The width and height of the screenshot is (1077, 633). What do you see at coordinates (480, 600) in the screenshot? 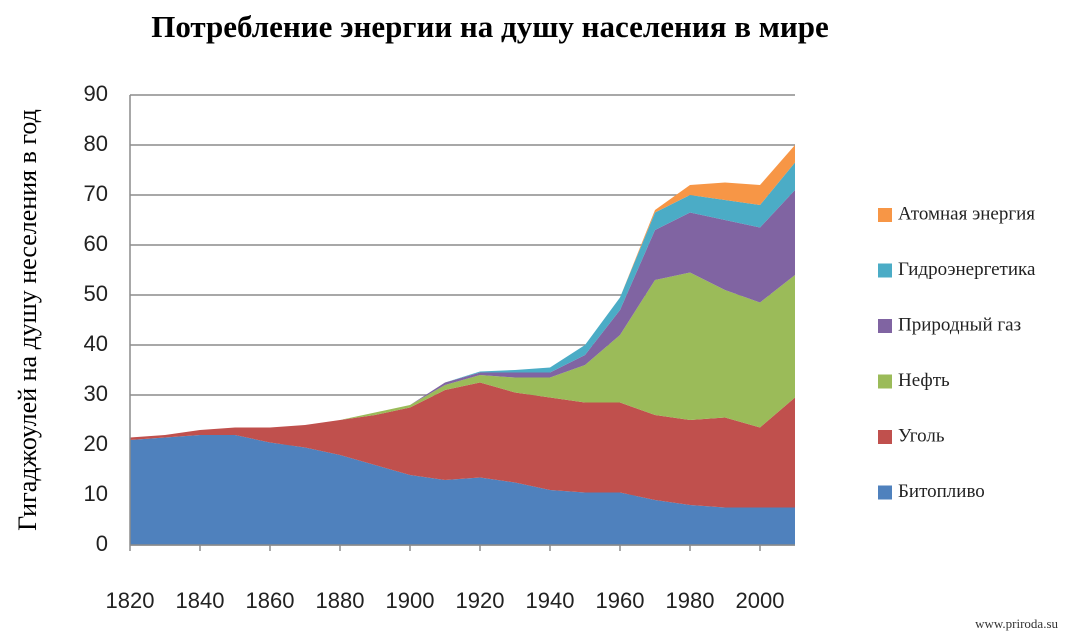
I see `x-tick-label: 1920` at bounding box center [480, 600].